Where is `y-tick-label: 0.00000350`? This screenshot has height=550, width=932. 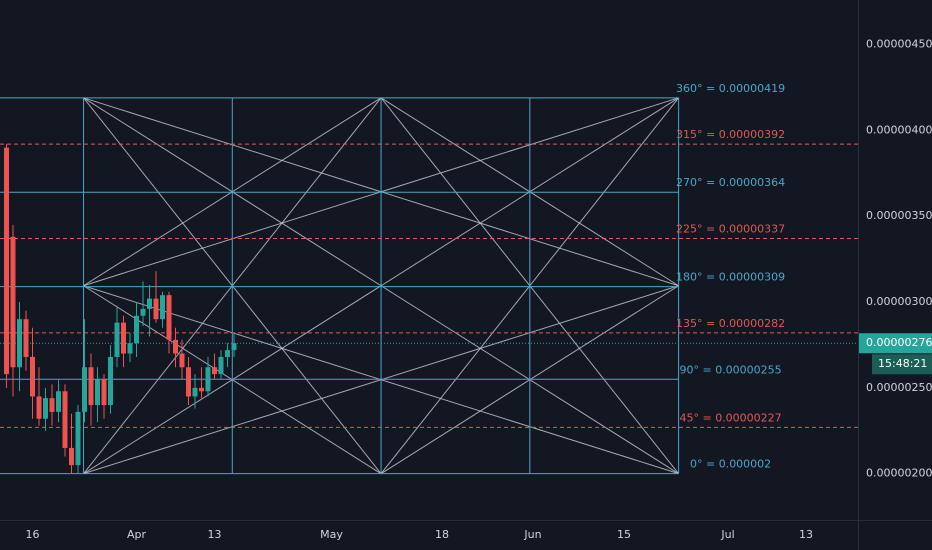 y-tick-label: 0.00000350 is located at coordinates (899, 215).